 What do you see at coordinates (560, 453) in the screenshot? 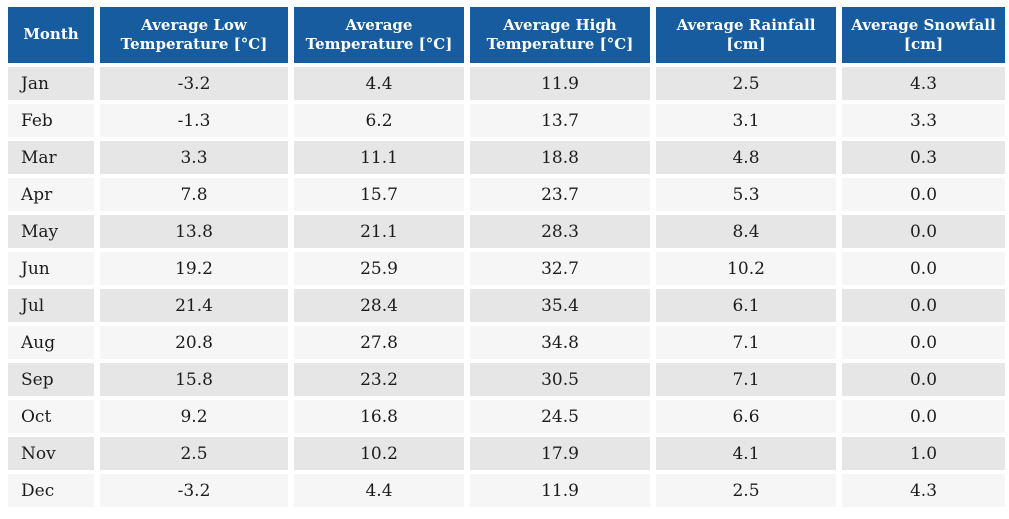
I see `data-cell-avg-high-temp: 17.9` at bounding box center [560, 453].